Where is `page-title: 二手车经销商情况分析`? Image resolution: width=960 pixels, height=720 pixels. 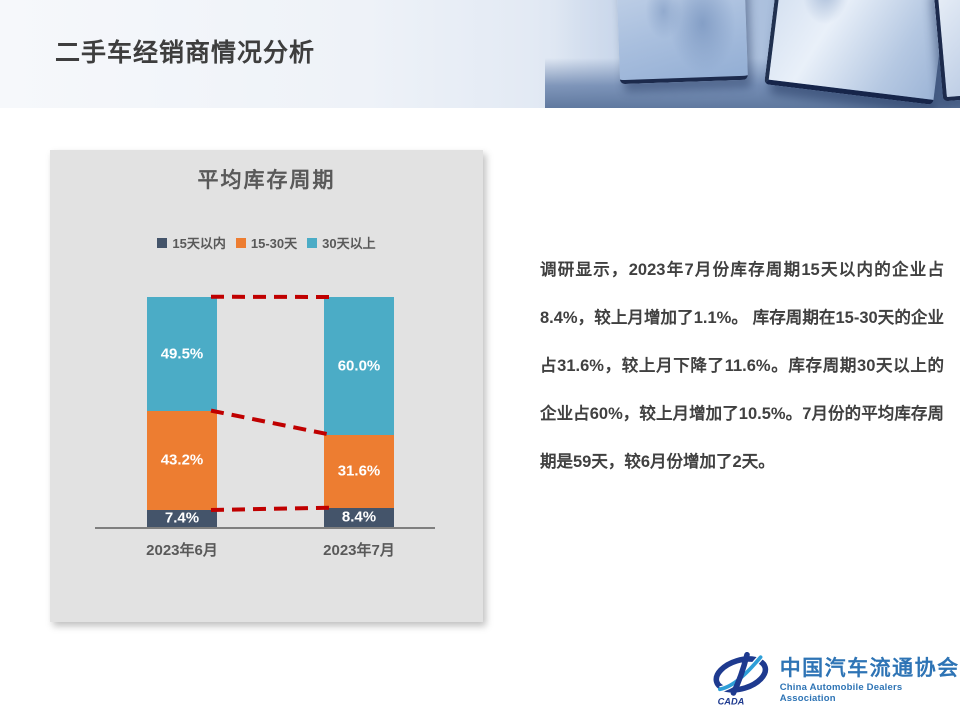 page-title: 二手车经销商情况分析 is located at coordinates (185, 53).